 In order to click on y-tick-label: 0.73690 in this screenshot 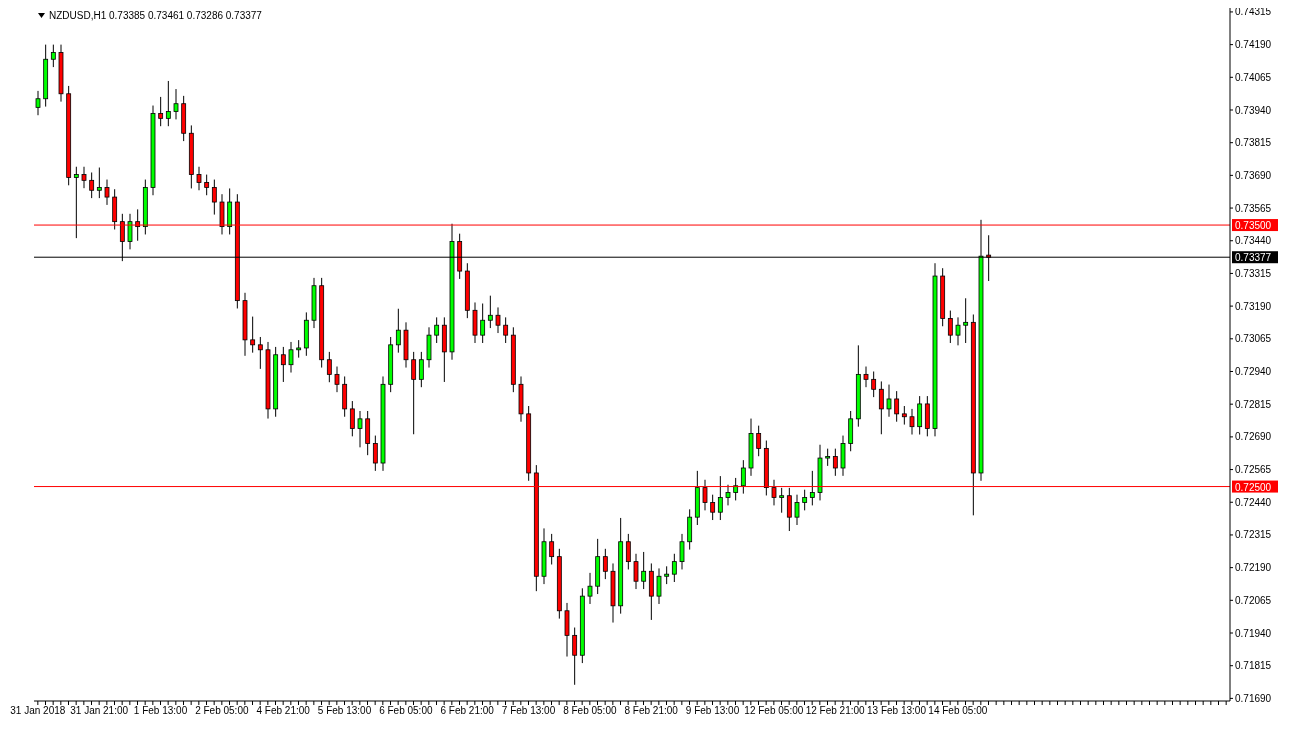, I will do `click(1253, 175)`.